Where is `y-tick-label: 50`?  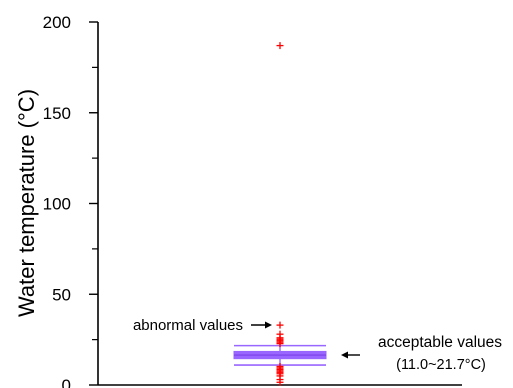
y-tick-label: 50 is located at coordinates (61, 294).